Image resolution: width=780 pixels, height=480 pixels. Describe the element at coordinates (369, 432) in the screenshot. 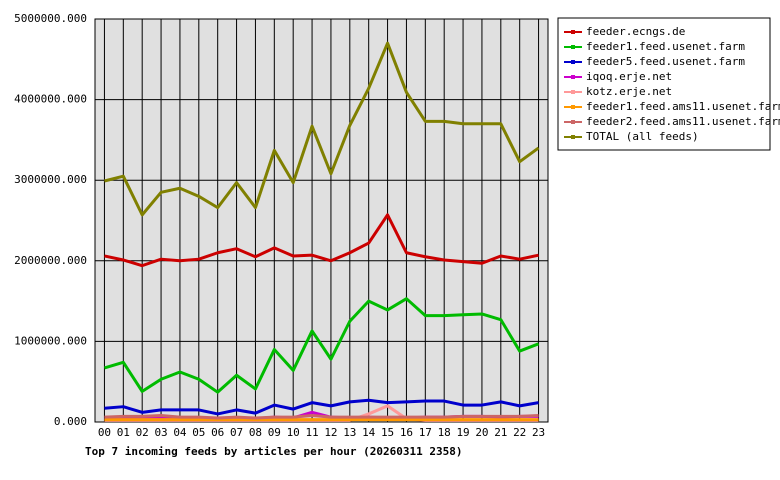

I see `x-tick-label: 14` at that location.